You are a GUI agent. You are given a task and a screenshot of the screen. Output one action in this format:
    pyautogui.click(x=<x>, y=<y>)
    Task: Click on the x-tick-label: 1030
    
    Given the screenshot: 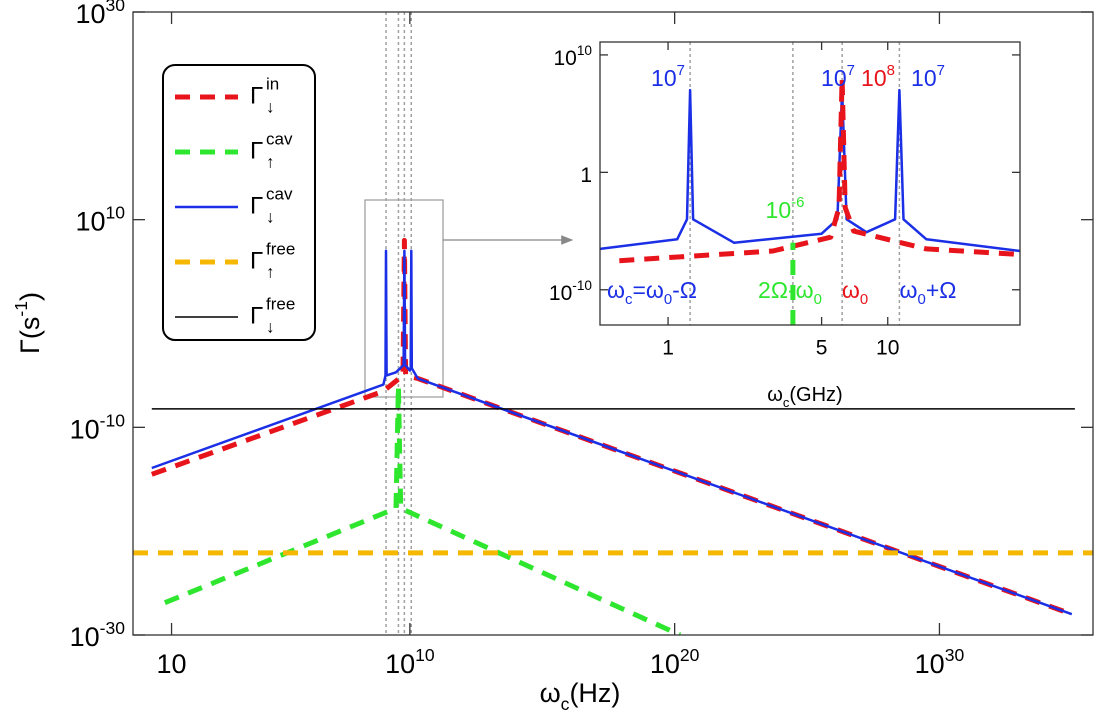 What is the action you would take?
    pyautogui.click(x=940, y=662)
    